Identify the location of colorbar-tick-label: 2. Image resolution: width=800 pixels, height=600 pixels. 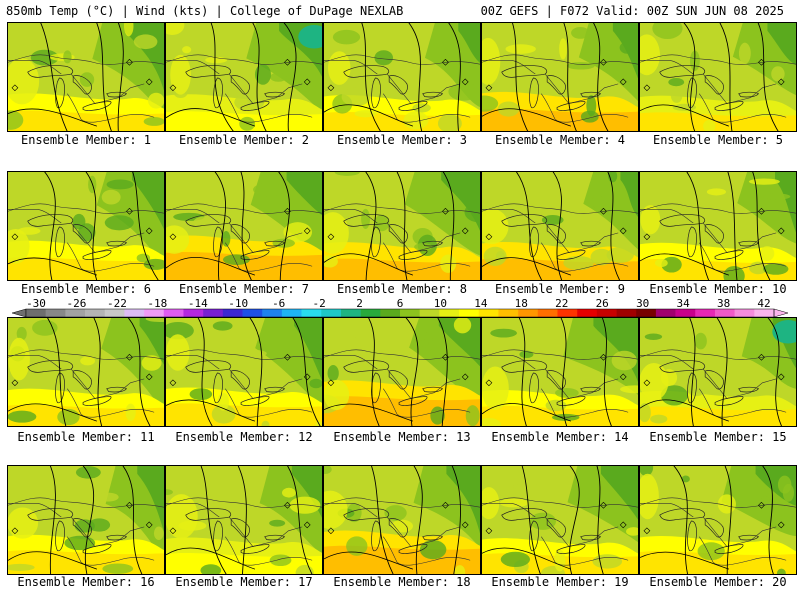
(359, 303).